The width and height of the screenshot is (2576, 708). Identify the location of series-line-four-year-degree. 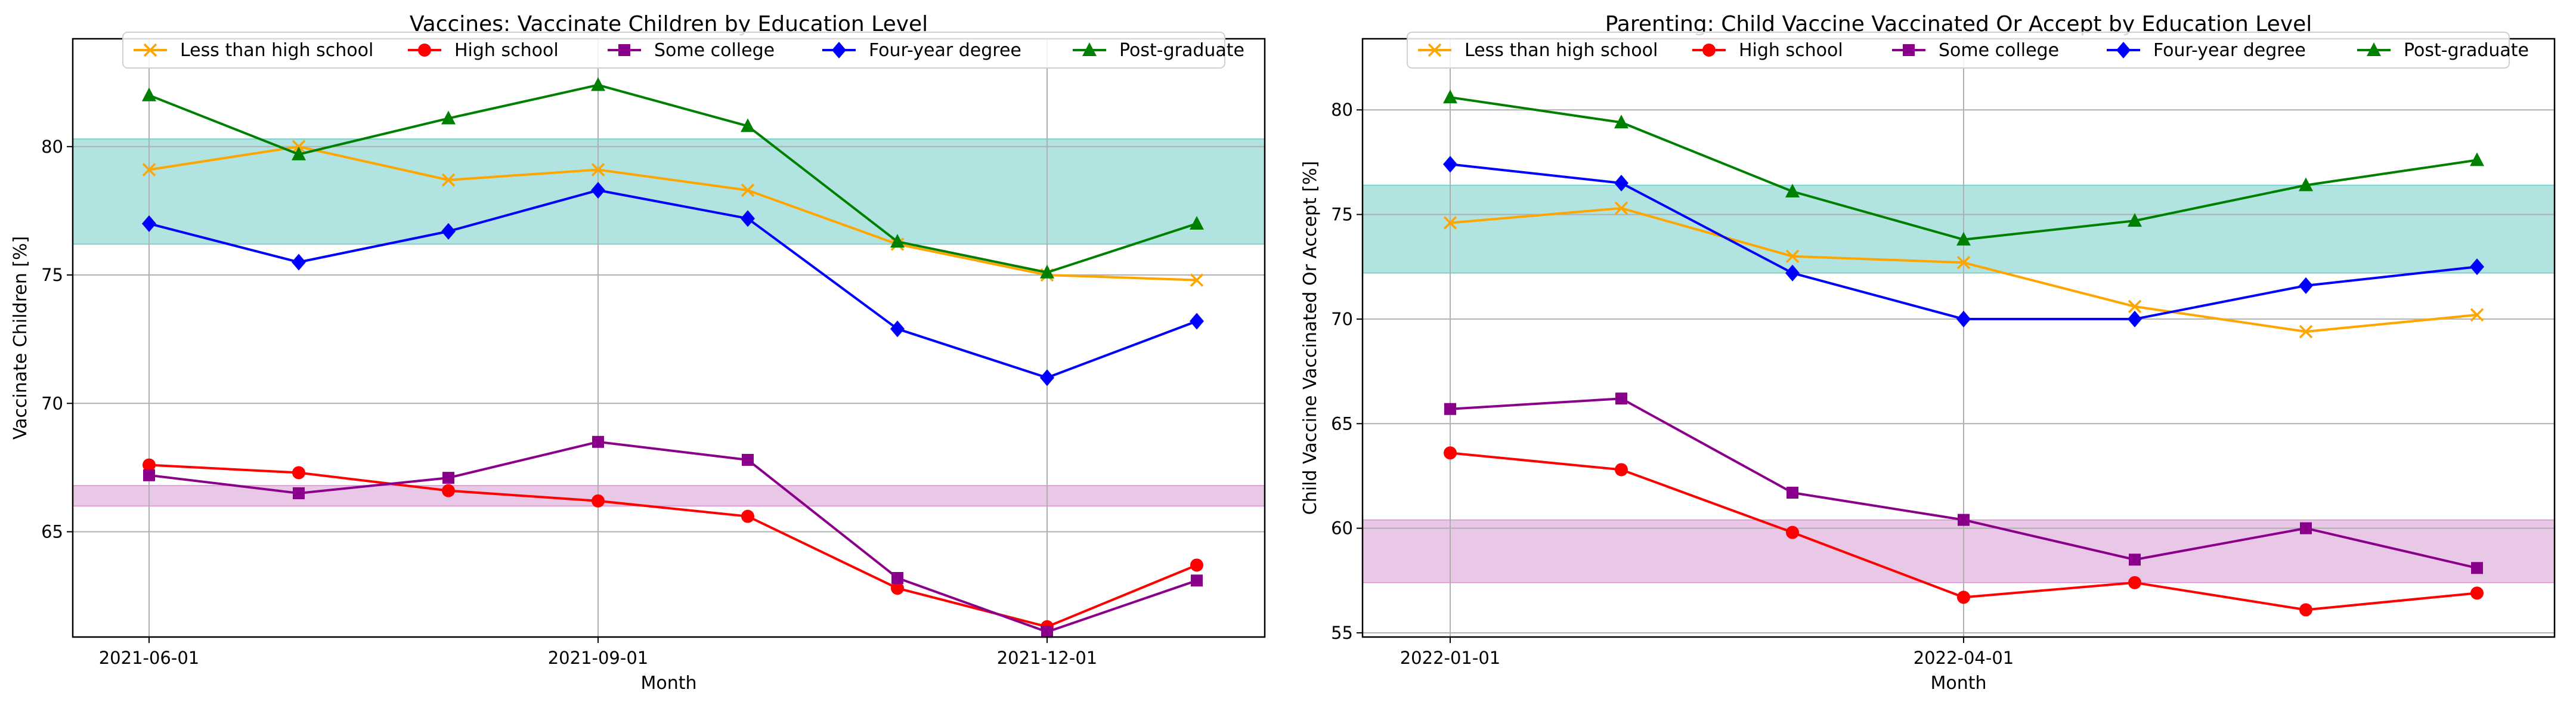
(672, 283).